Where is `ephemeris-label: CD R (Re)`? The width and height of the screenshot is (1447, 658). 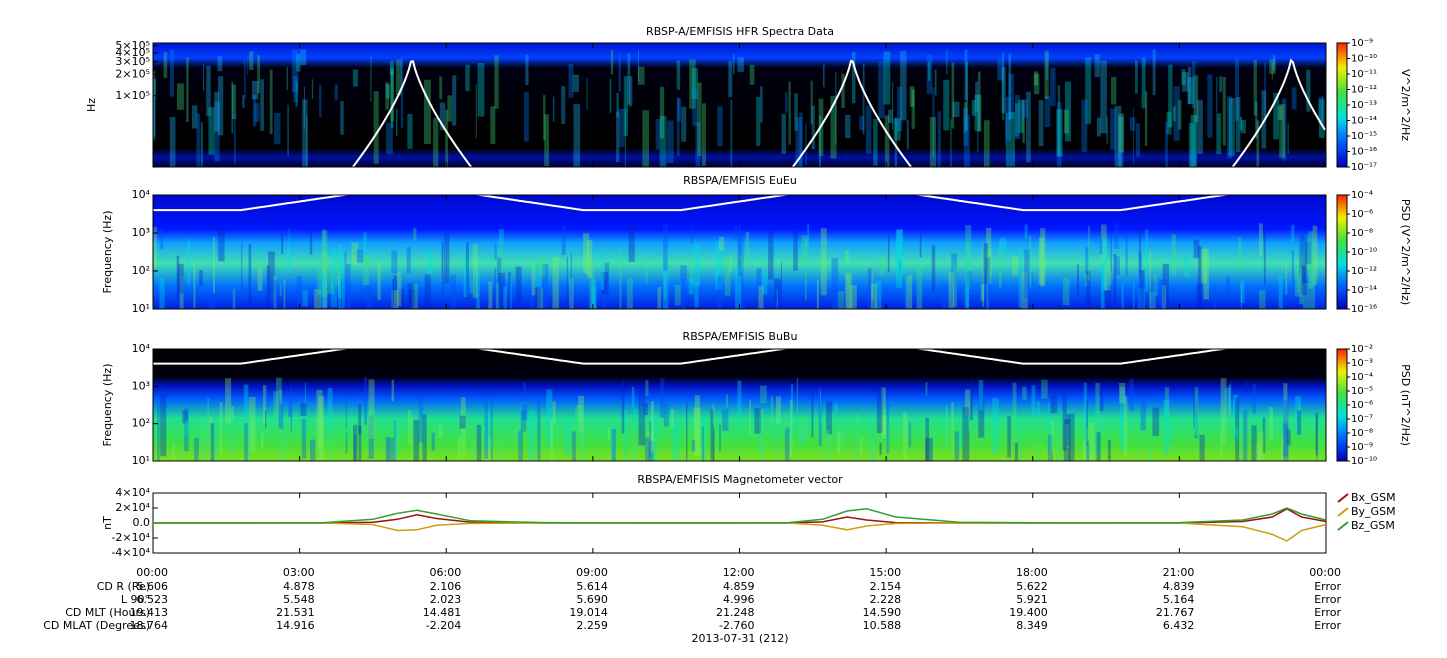 ephemeris-label: CD R (Re) is located at coordinates (123, 586).